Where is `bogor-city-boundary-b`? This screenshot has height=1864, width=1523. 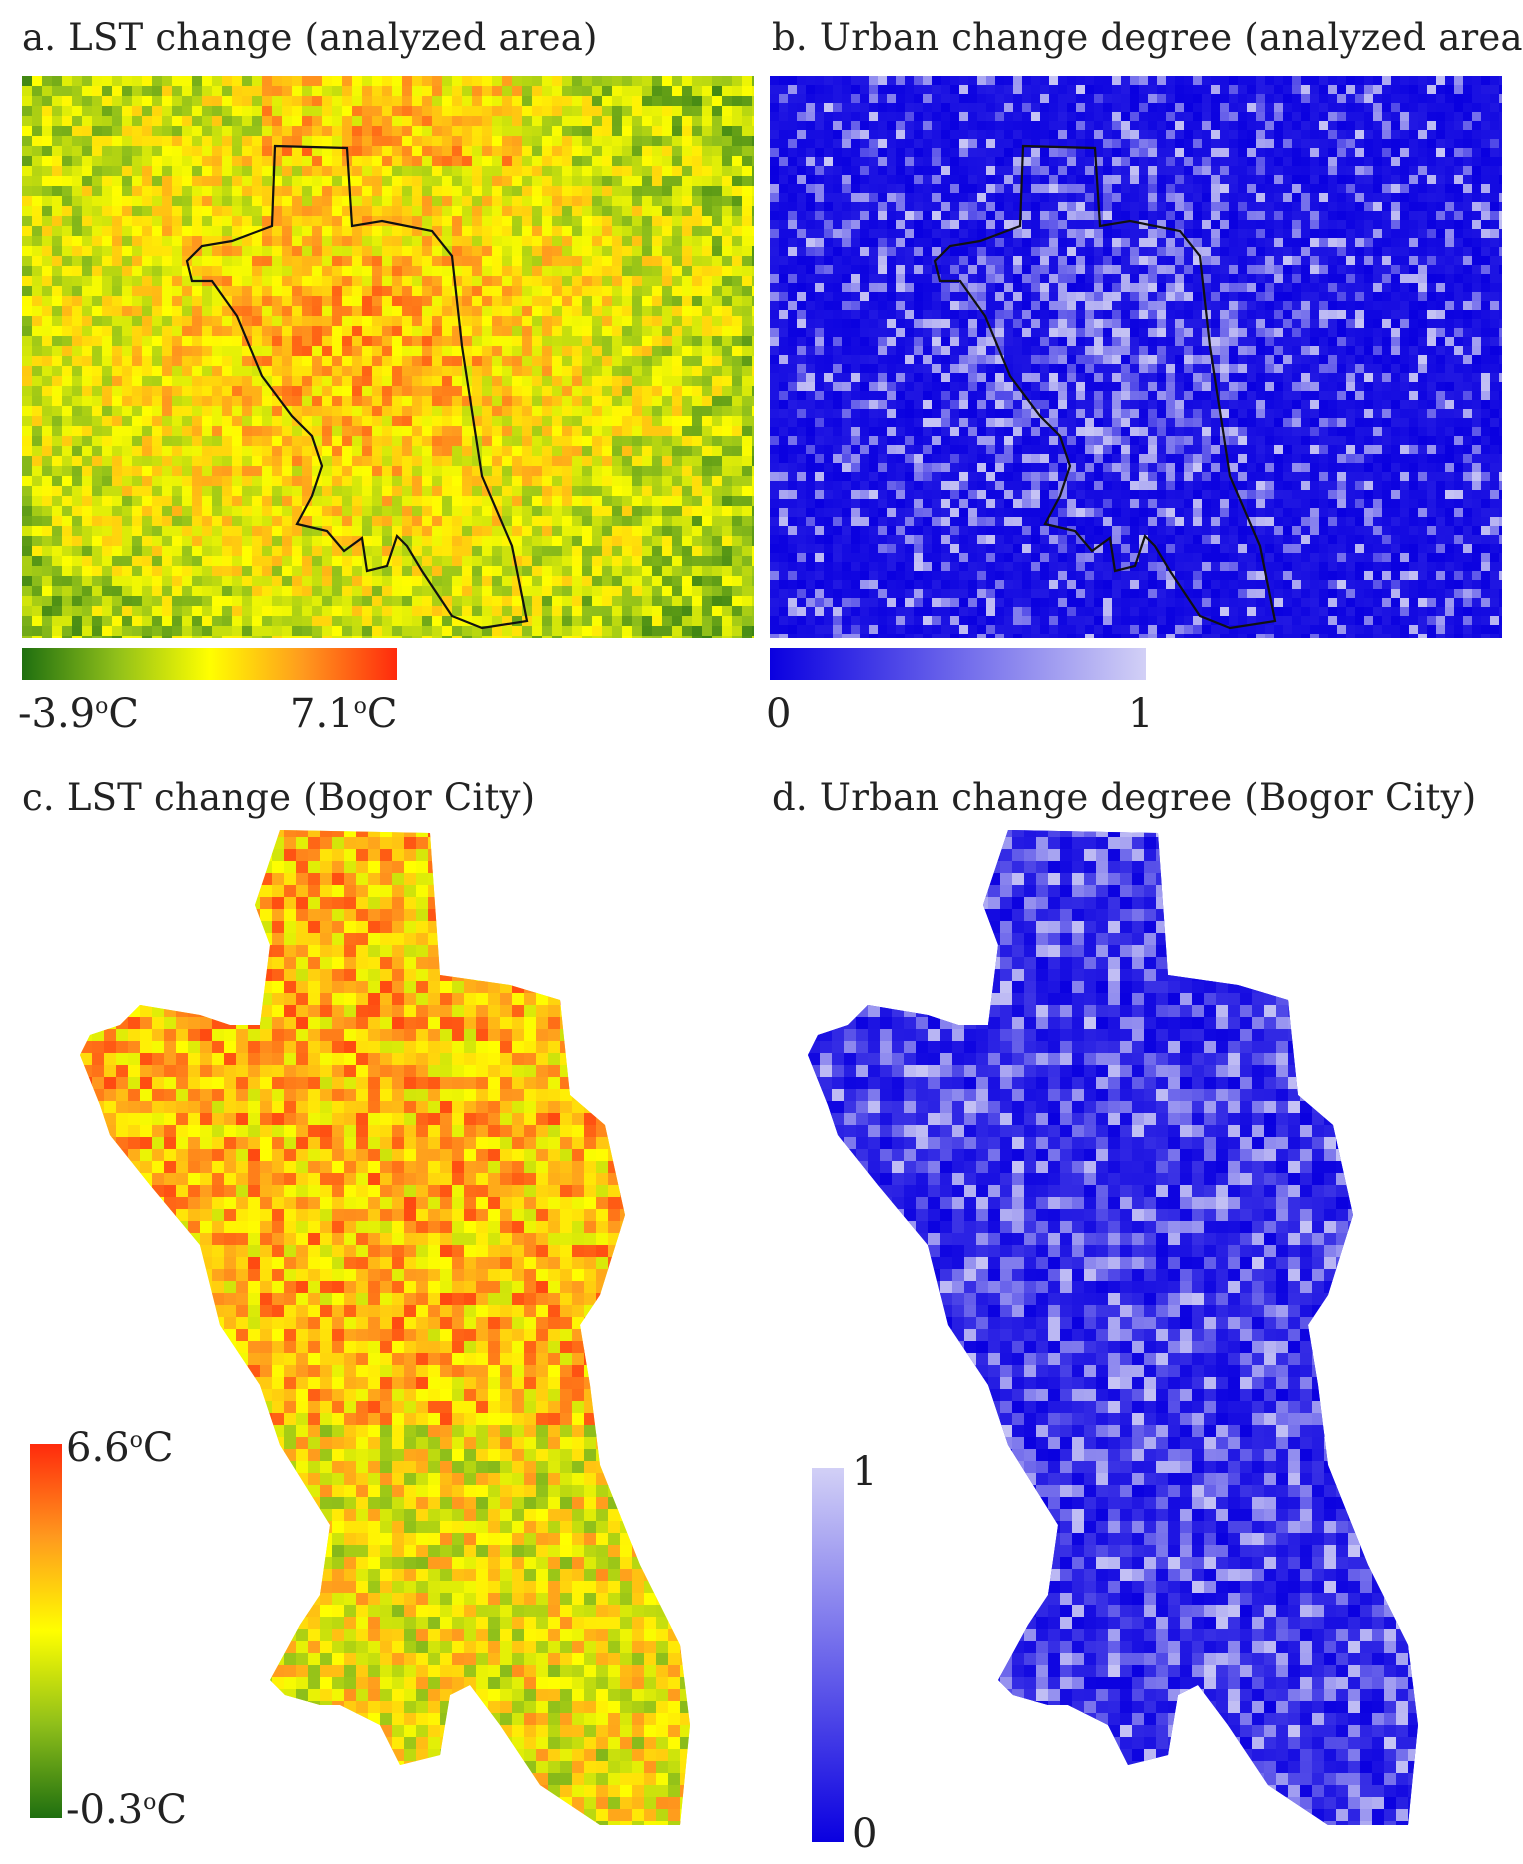
bogor-city-boundary-b is located at coordinates (1105, 387).